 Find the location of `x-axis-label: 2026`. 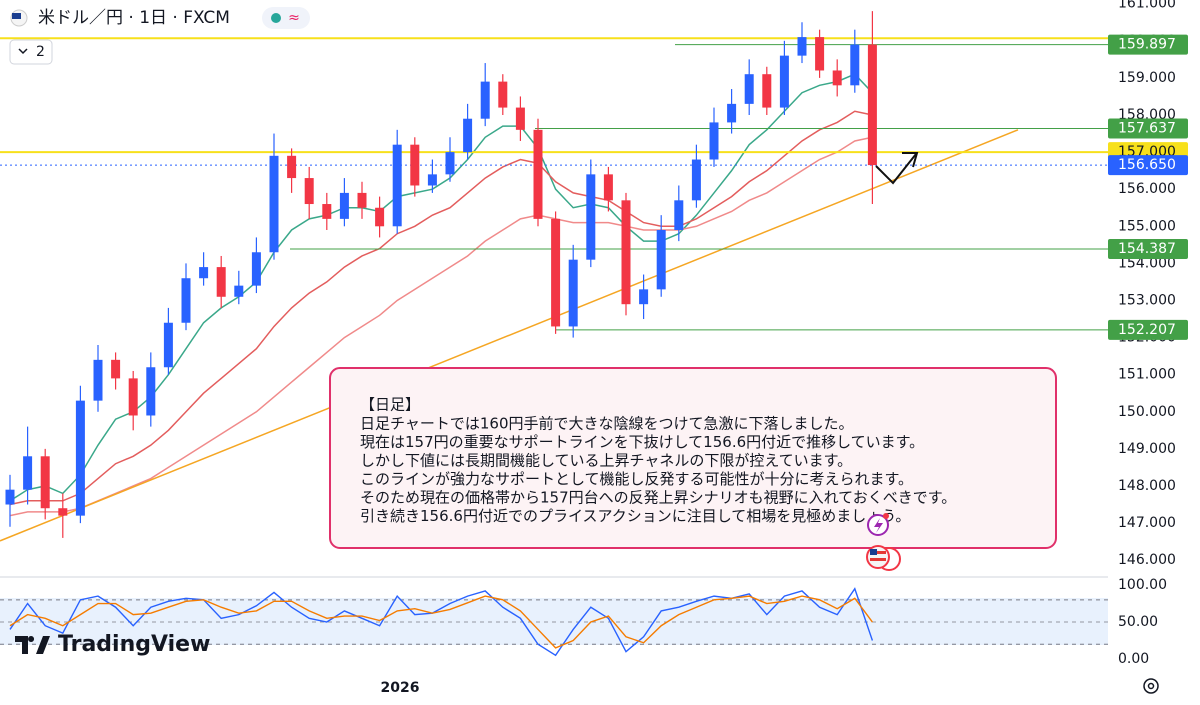

x-axis-label: 2026 is located at coordinates (400, 688).